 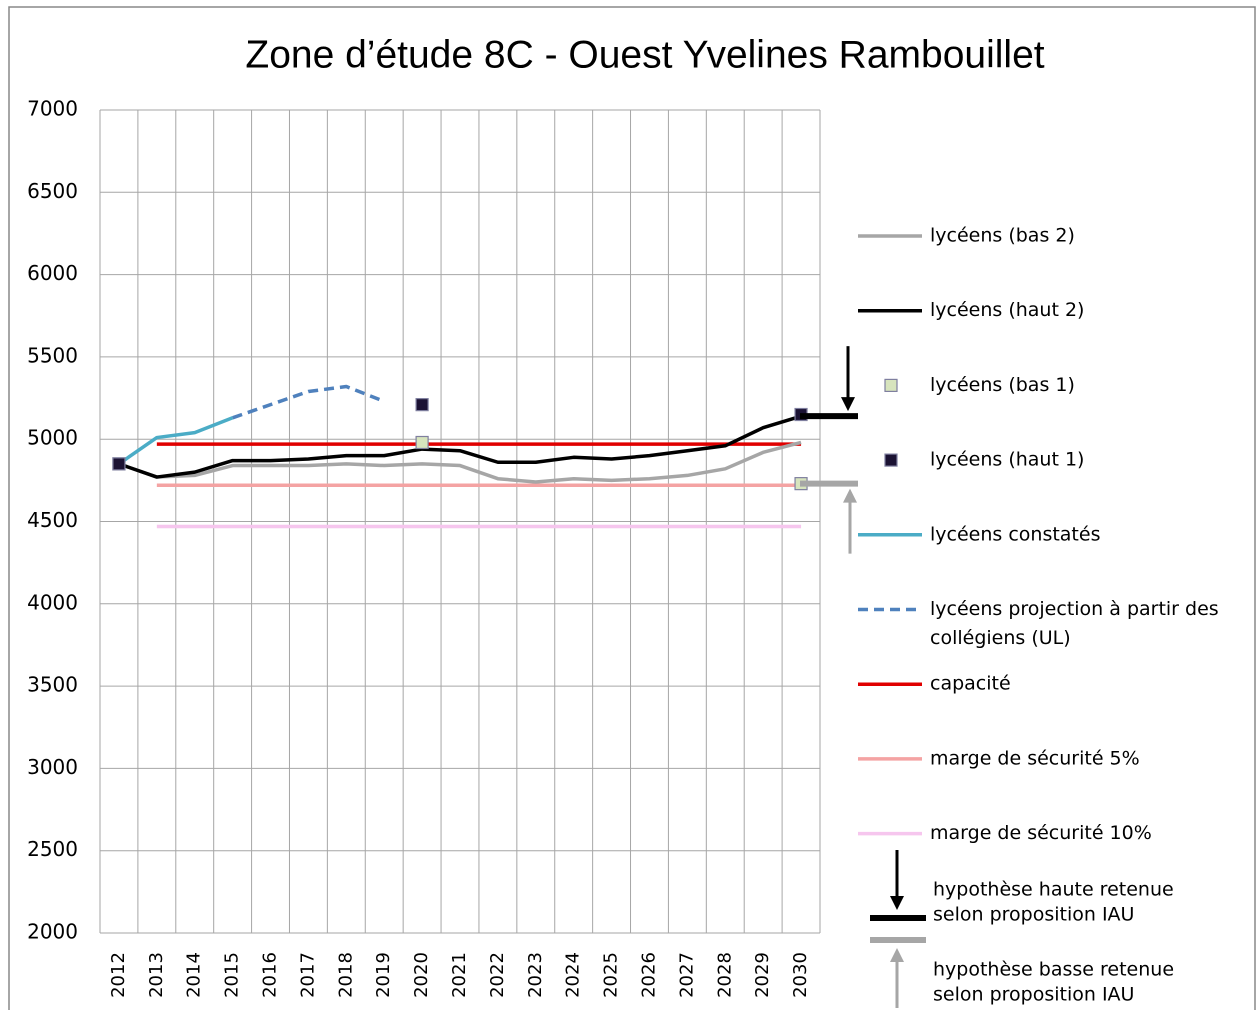 What do you see at coordinates (1041, 833) in the screenshot?
I see `legend-label: marge de sécurité 10%` at bounding box center [1041, 833].